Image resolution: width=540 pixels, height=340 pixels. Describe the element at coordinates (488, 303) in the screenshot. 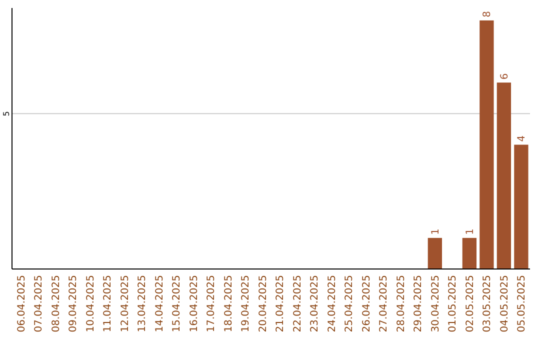

I see `x-tick-label: 03.05.2025` at that location.